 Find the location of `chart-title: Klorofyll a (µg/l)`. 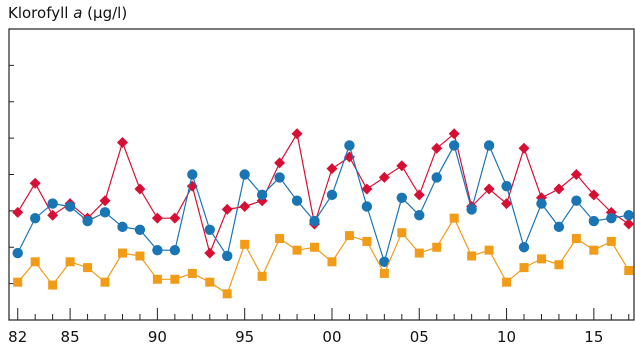

chart-title: Klorofyll a (µg/l) is located at coordinates (67, 13).